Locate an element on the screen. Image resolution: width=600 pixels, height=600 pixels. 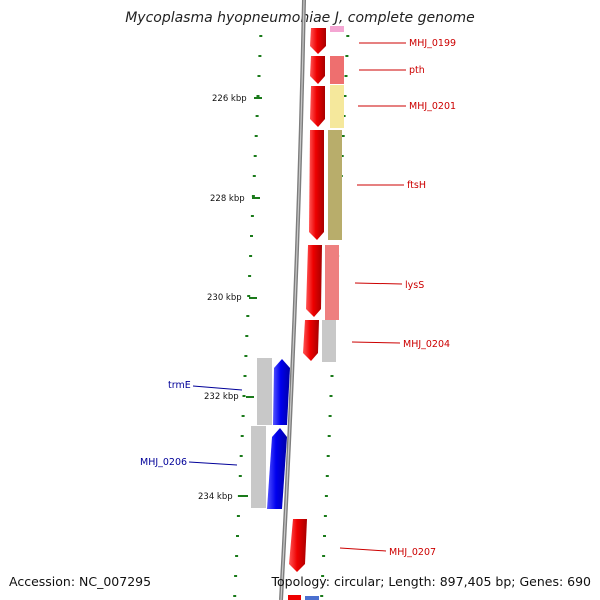
cog-block-pth is located at coordinates (337, 70).